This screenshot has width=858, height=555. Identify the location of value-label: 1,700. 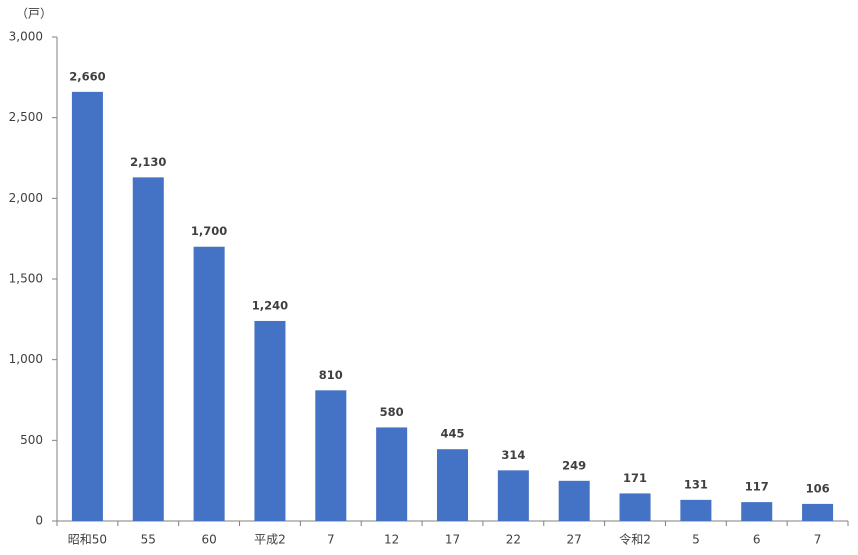
(209, 231).